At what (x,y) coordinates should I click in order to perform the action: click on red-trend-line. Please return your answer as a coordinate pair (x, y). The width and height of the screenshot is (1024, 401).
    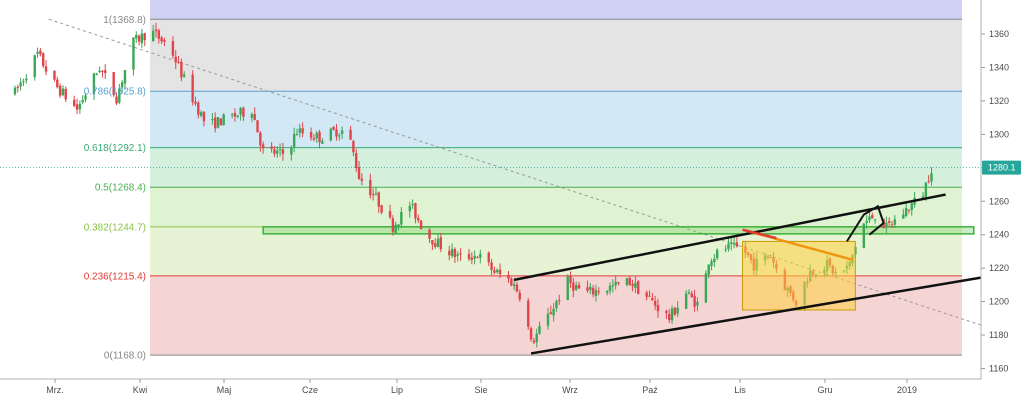
    Looking at the image, I should click on (759, 234).